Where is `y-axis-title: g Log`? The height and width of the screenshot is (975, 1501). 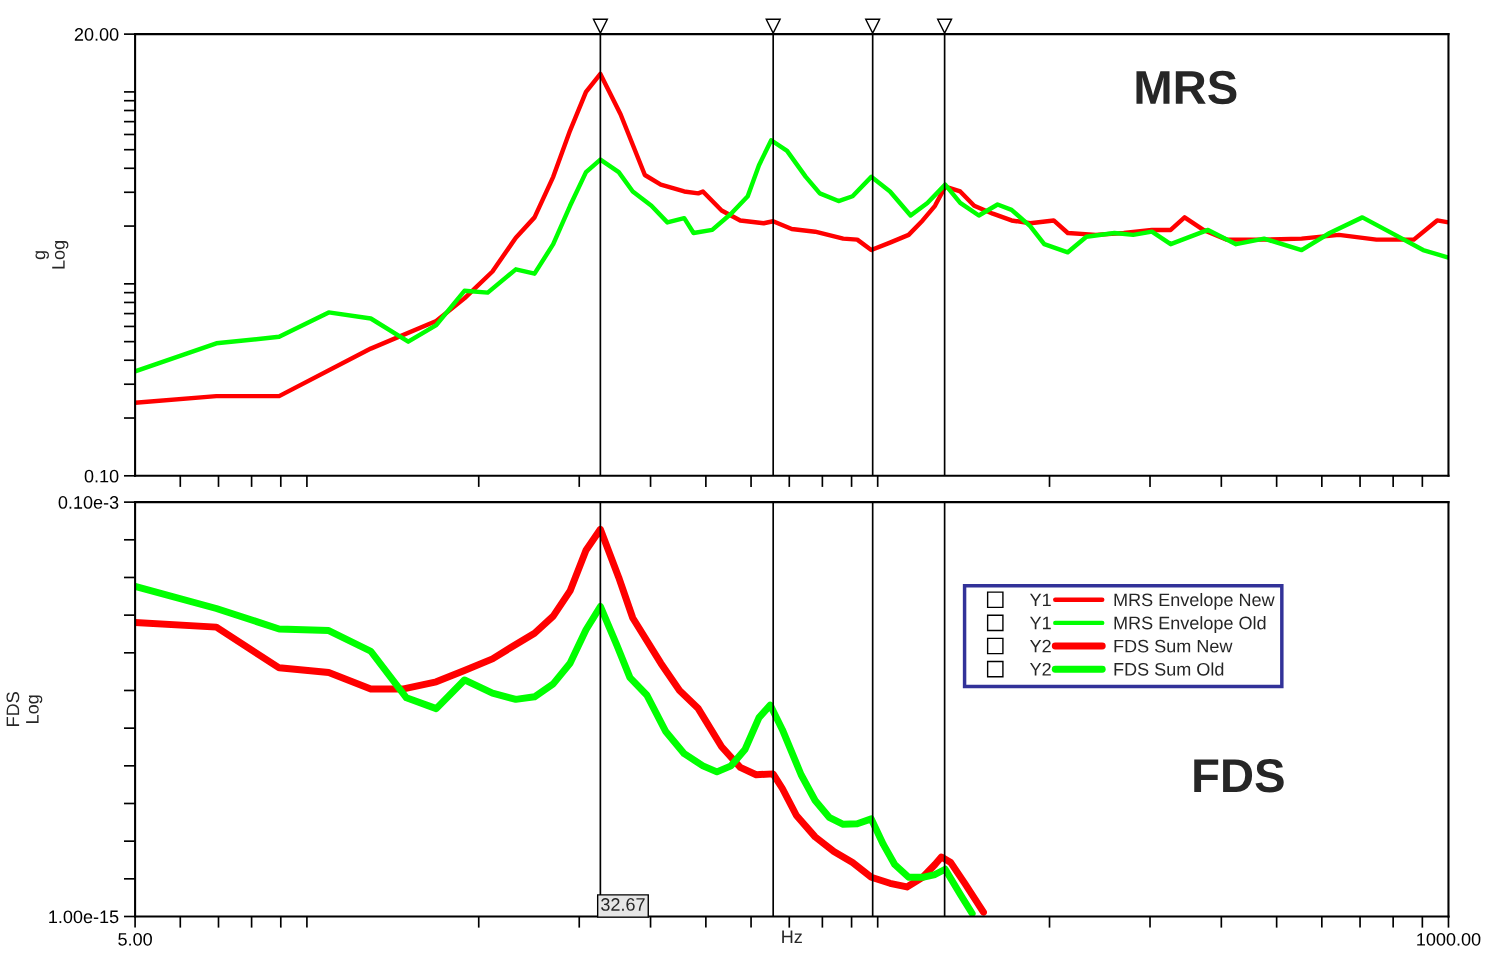 y-axis-title: g Log is located at coordinates (52, 255).